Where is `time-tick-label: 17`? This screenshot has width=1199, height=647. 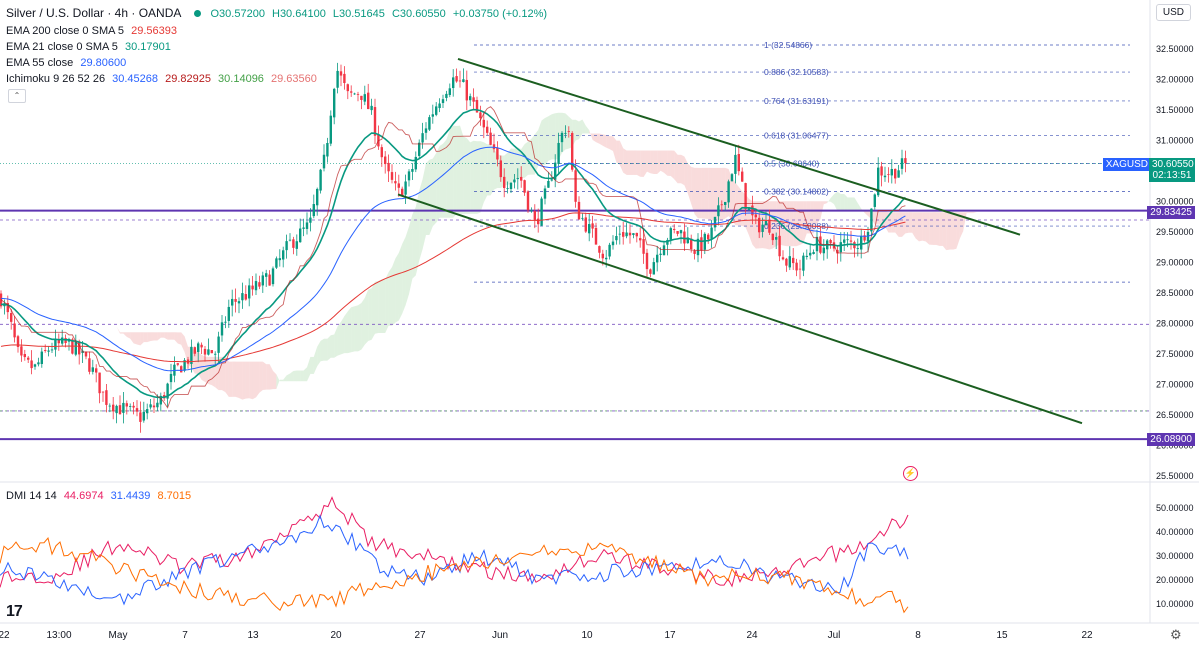
time-tick-label: 17 is located at coordinates (670, 635).